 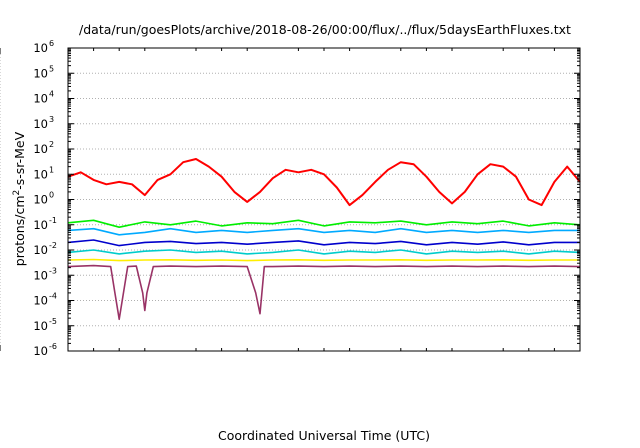 I want to click on y-tick-exponent: 2, so click(x=51, y=144).